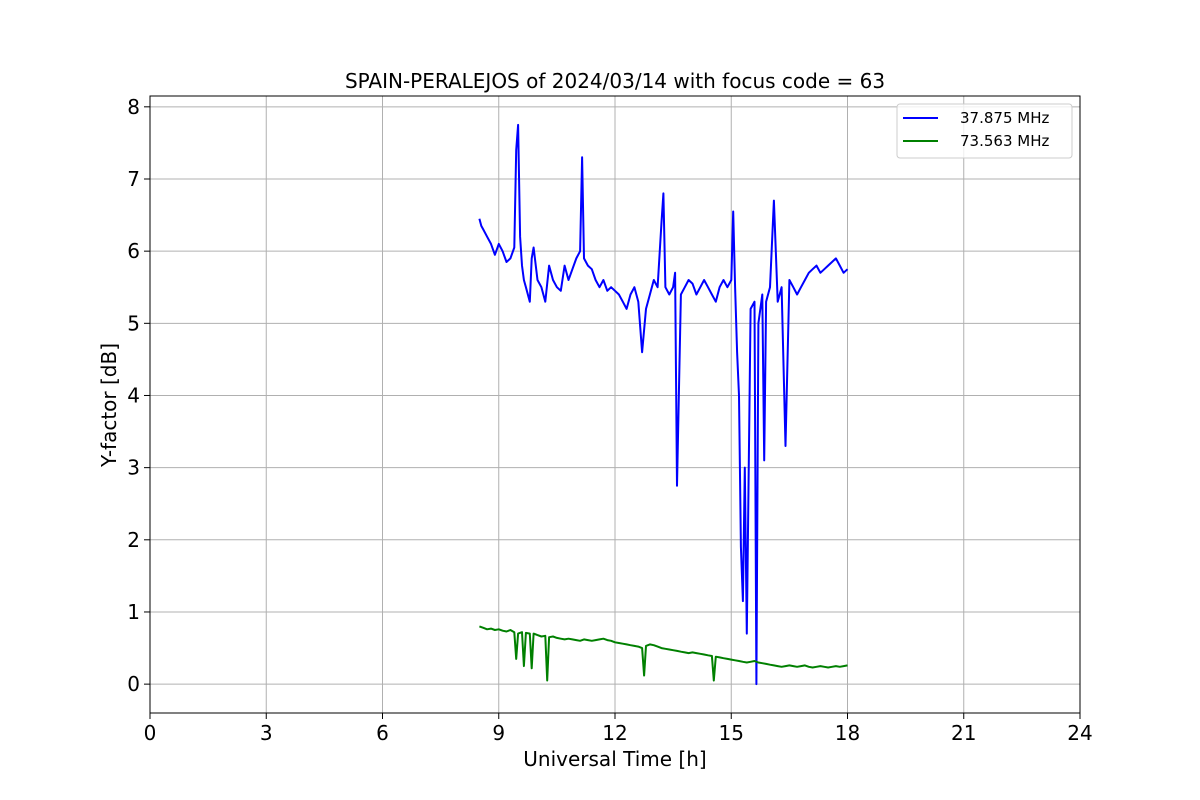  What do you see at coordinates (133, 684) in the screenshot?
I see `y-tick-label: 0` at bounding box center [133, 684].